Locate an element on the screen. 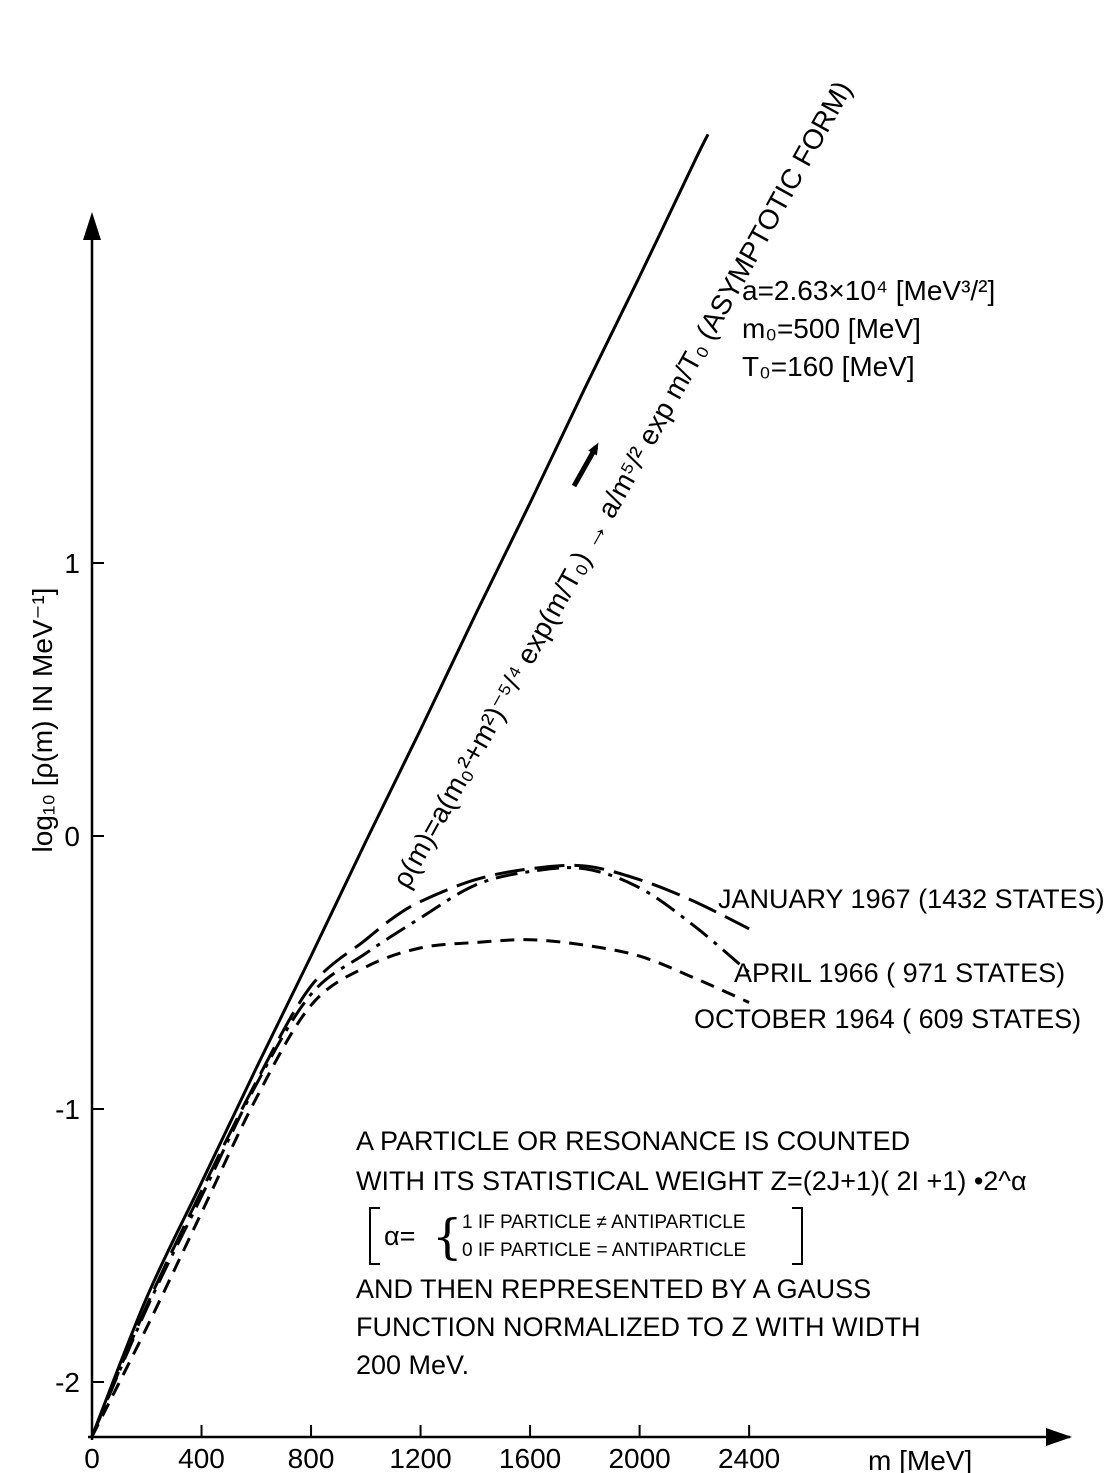  y-tick-label: -2 is located at coordinates (67, 1382).